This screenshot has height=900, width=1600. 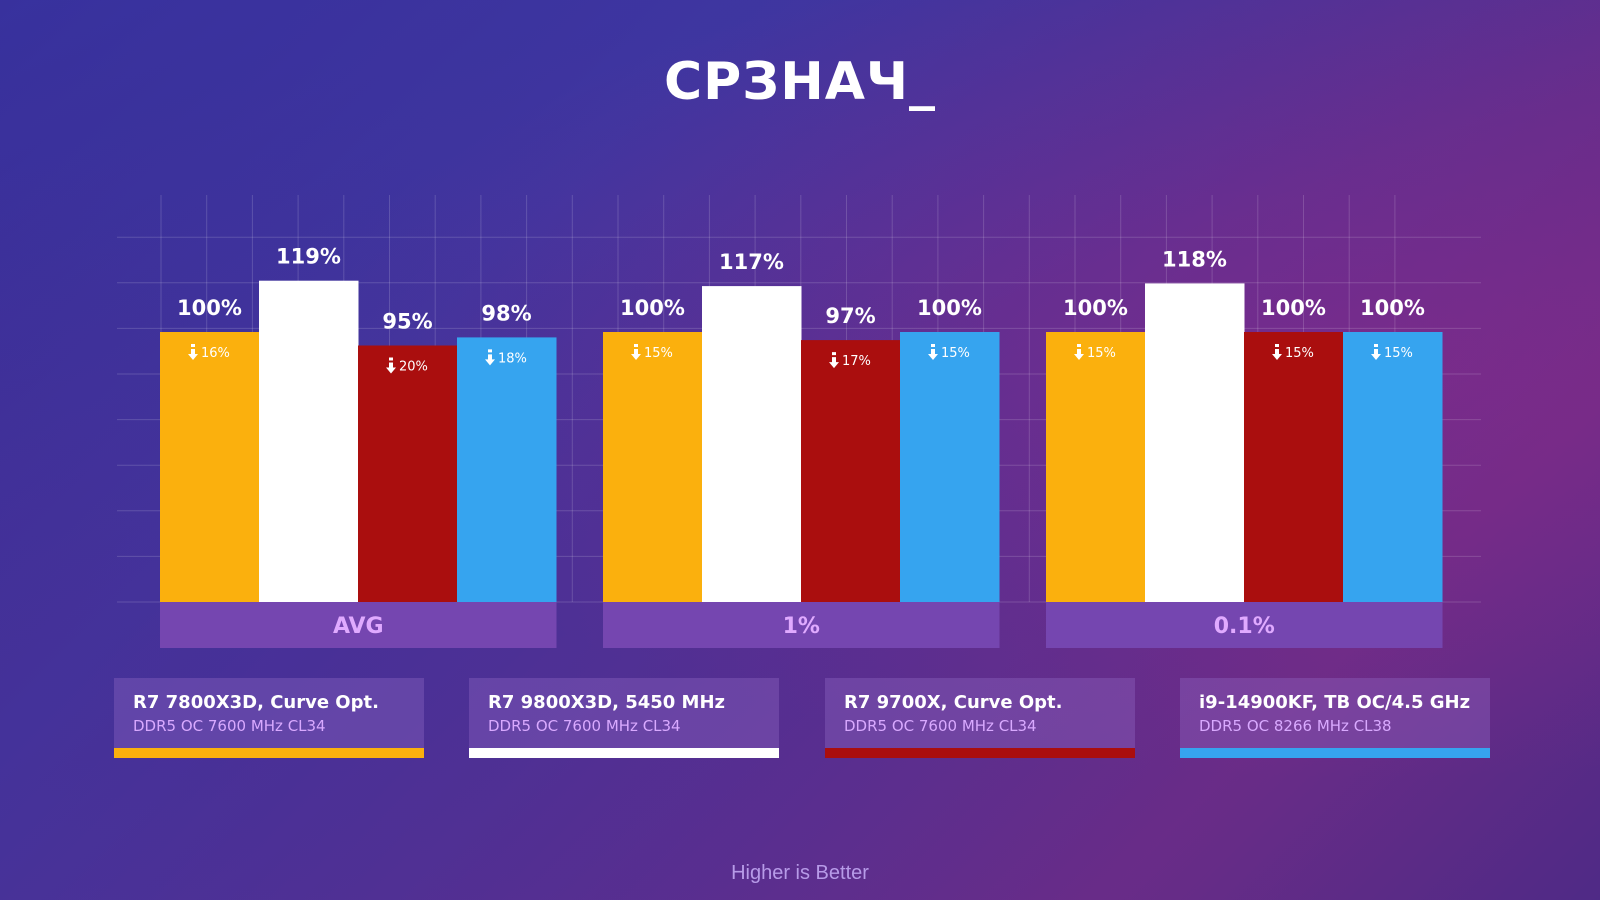 I want to click on bar-value-label: 95%, so click(x=407, y=322).